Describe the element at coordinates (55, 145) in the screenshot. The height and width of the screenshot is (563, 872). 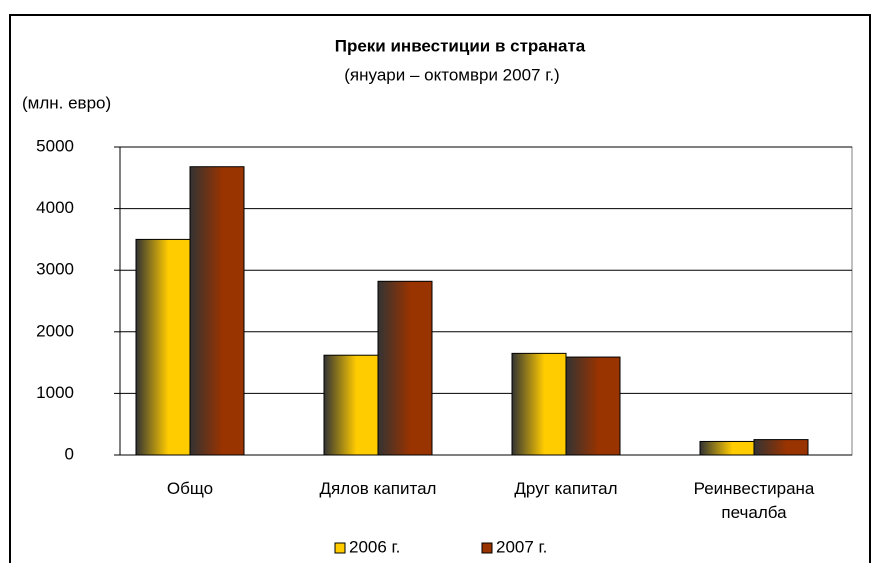
I see `y-tick-label: 5000` at that location.